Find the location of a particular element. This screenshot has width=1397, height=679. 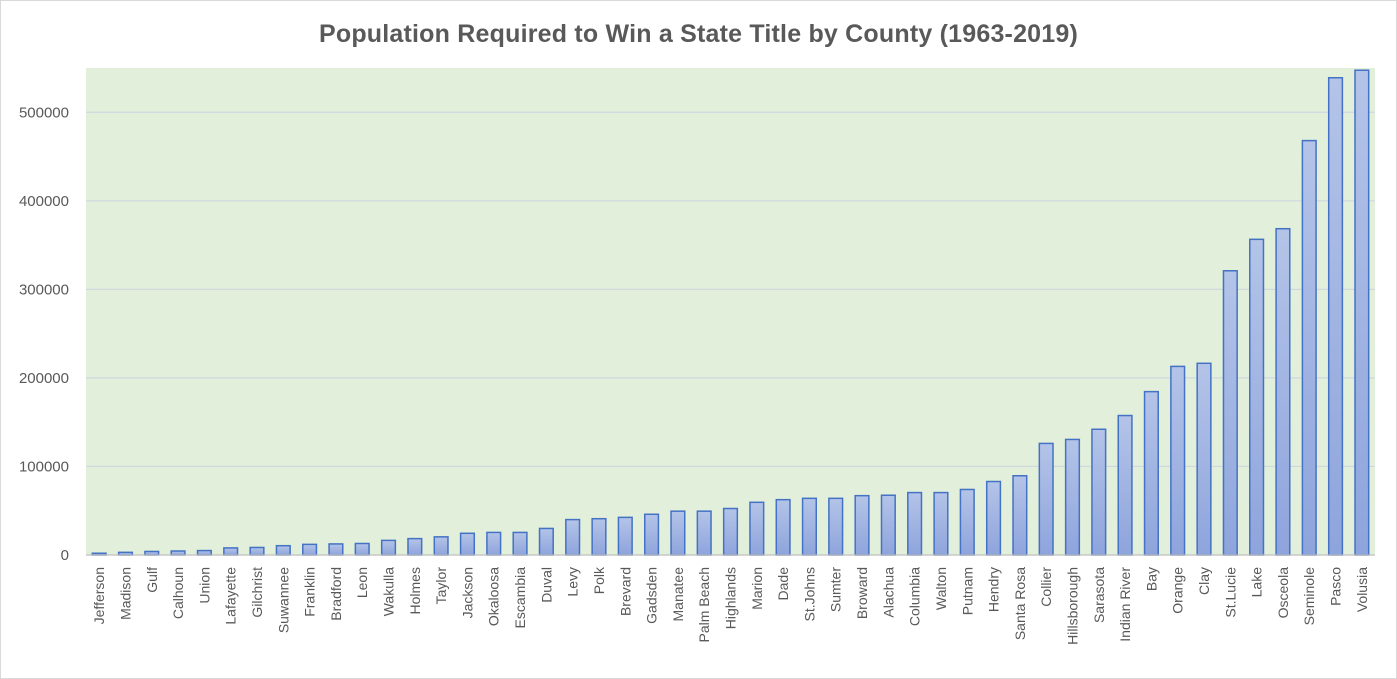

x-tick-label: Volusia is located at coordinates (1362, 589).